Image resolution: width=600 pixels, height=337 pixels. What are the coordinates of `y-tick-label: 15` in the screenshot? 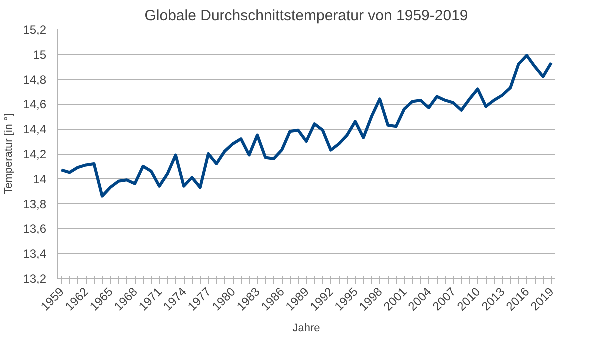 It's located at (40, 55).